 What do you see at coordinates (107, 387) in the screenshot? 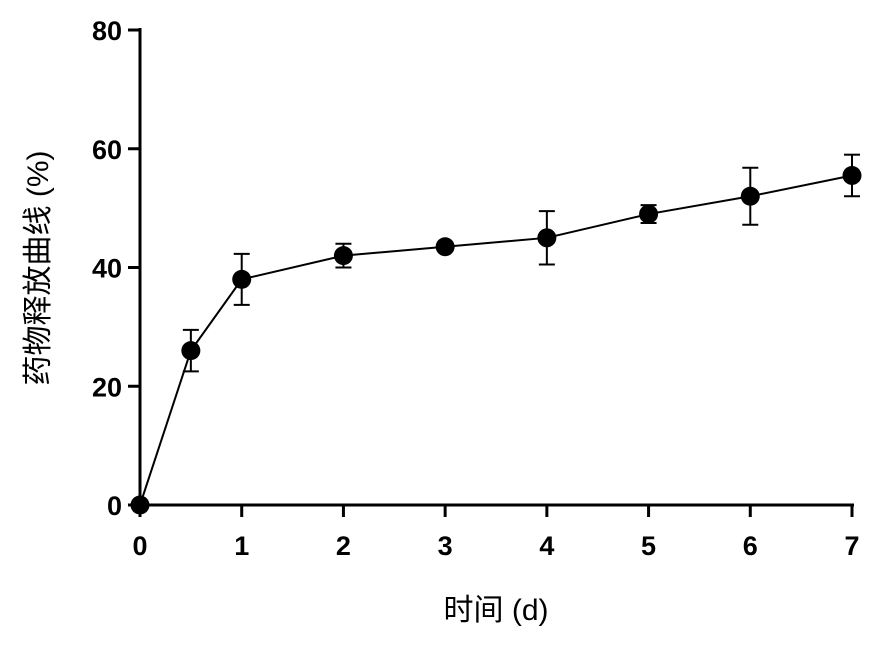
I see `y-tick-label: 20` at bounding box center [107, 387].